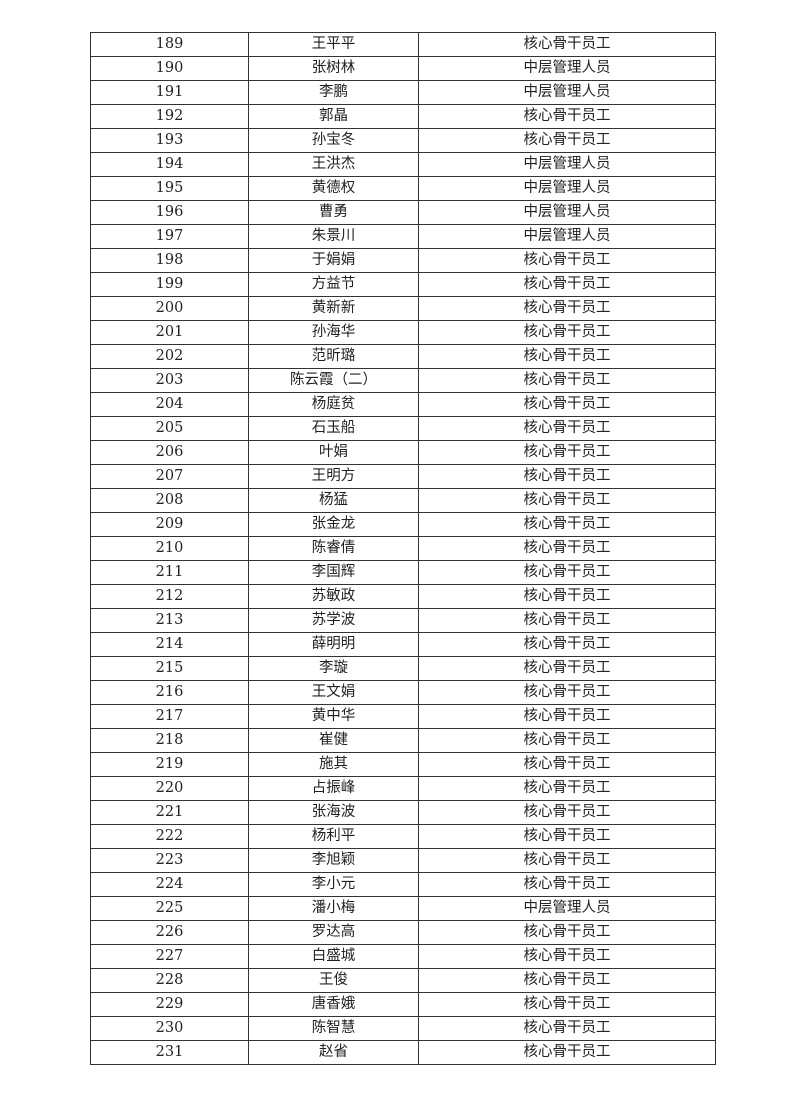 The width and height of the screenshot is (805, 1098). What do you see at coordinates (169, 1004) in the screenshot?
I see `row-number: 229` at bounding box center [169, 1004].